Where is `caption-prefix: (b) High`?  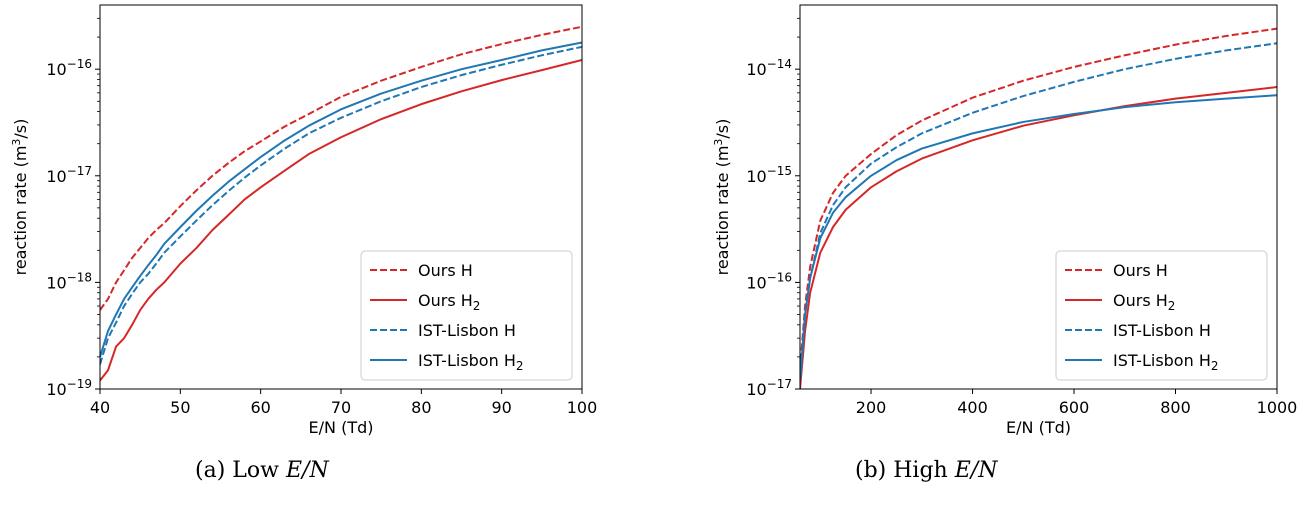
caption-prefix: (b) High is located at coordinates (905, 470).